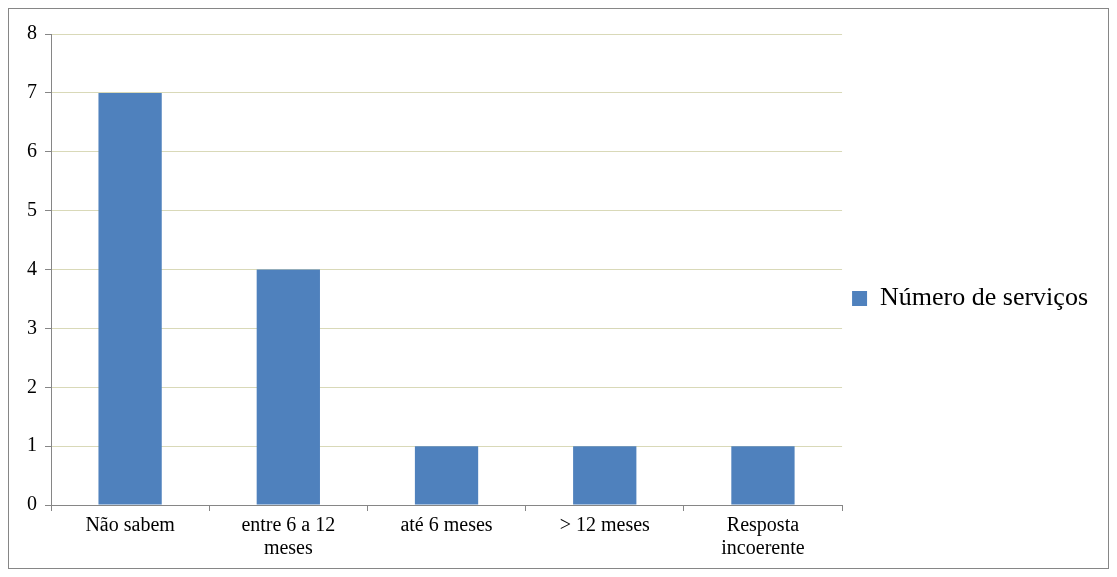 Image resolution: width=1117 pixels, height=577 pixels. Describe the element at coordinates (32, 150) in the screenshot. I see `y-tick-label: 6` at that location.